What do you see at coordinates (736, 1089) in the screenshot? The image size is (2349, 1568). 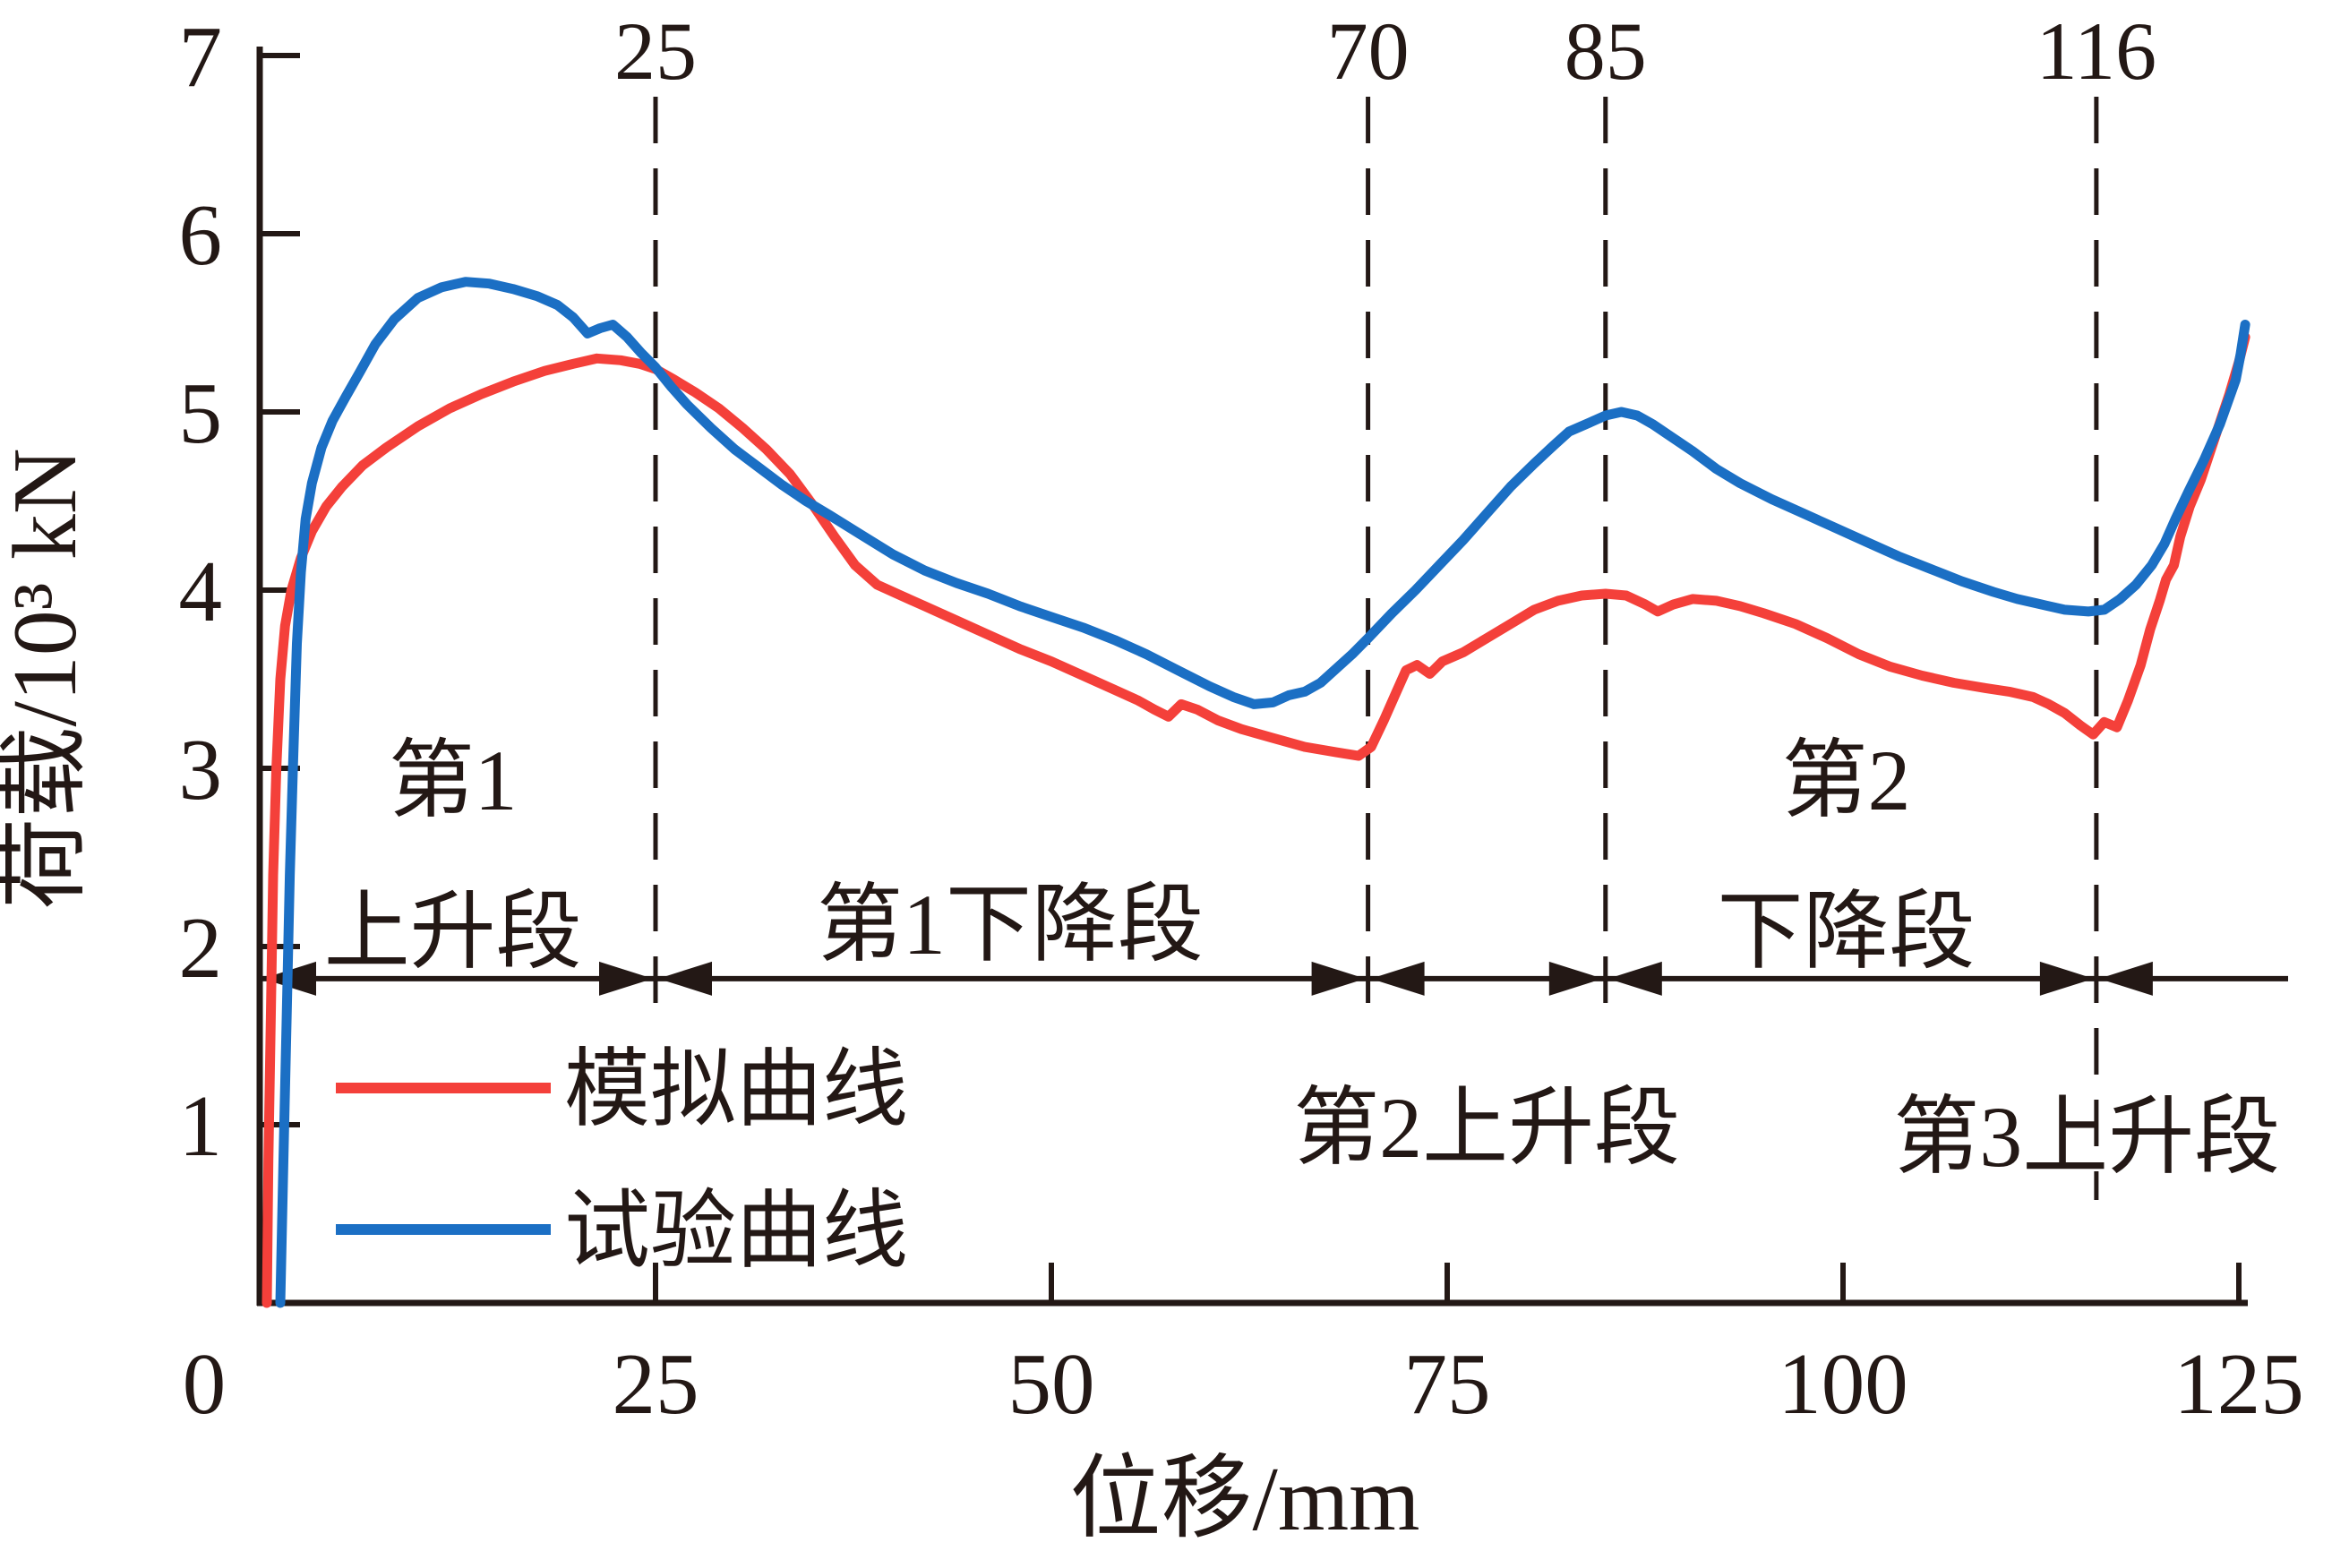 I see `legend-label-simulation: 模拟曲线` at bounding box center [736, 1089].